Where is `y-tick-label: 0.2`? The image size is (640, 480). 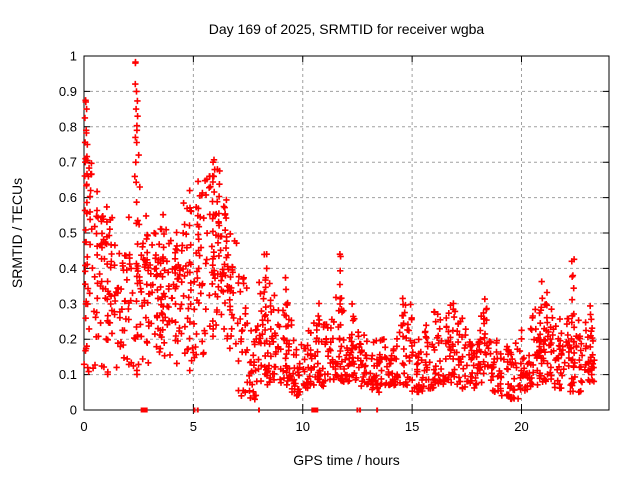
y-tick-label: 0.2 is located at coordinates (68, 339).